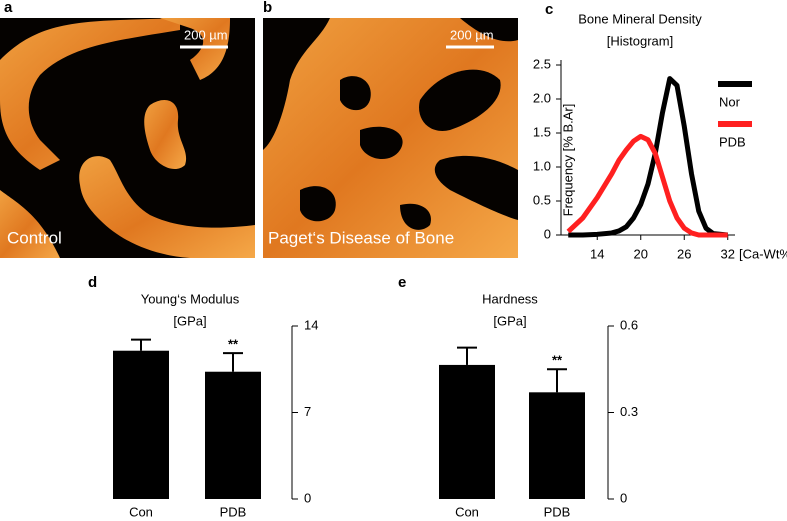 Image resolution: width=787 pixels, height=521 pixels. I want to click on legend-label: Nor, so click(730, 101).